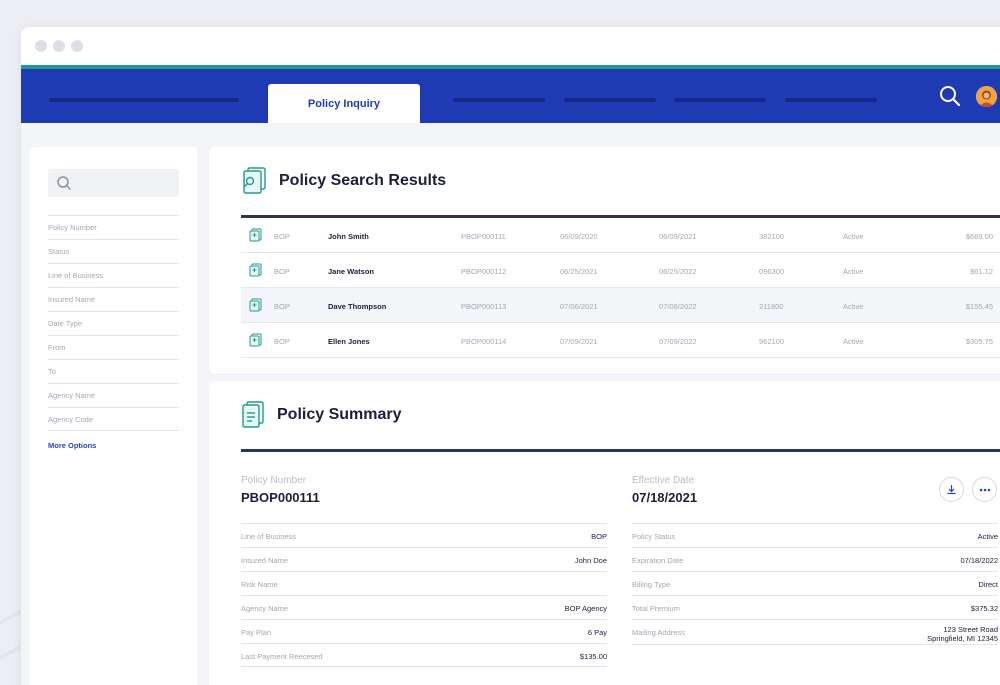  What do you see at coordinates (351, 271) in the screenshot?
I see `cell-name: Jane Watson` at bounding box center [351, 271].